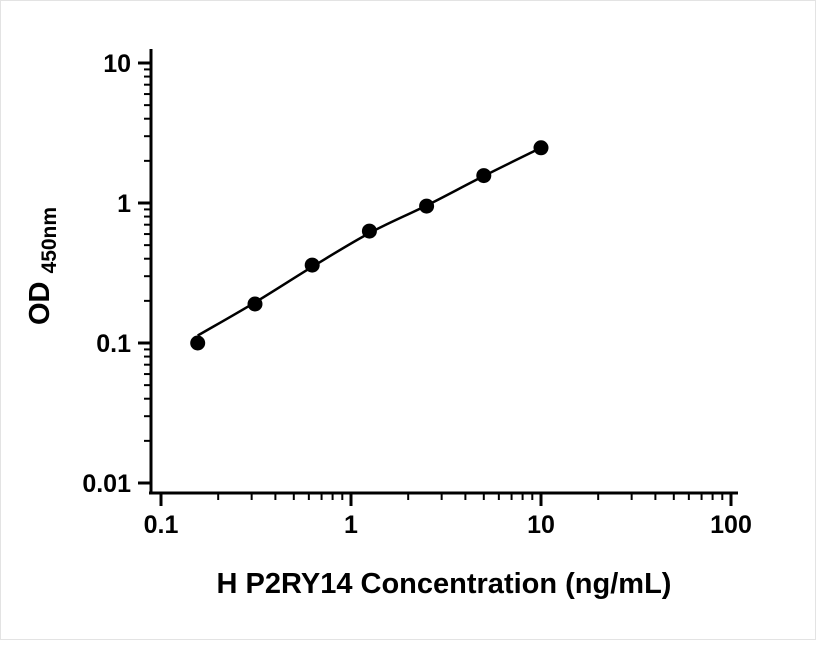 Image resolution: width=816 pixels, height=646 pixels. What do you see at coordinates (444, 584) in the screenshot?
I see `x-axis-title: H P2RY14 Concentration (ng/mL)` at bounding box center [444, 584].